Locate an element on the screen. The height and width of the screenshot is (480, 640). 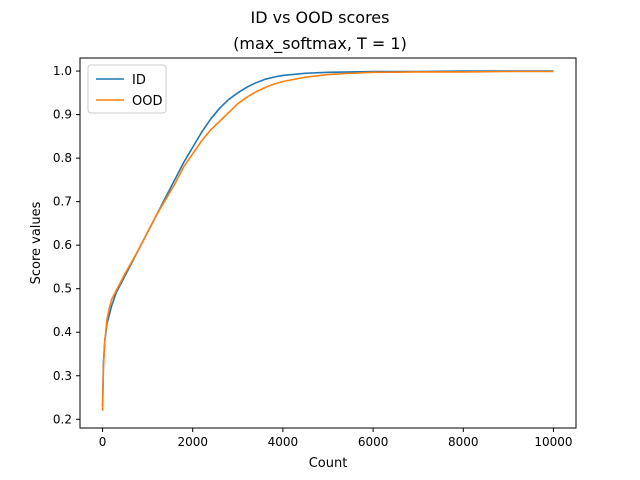
legend-label-id: ID is located at coordinates (139, 80).